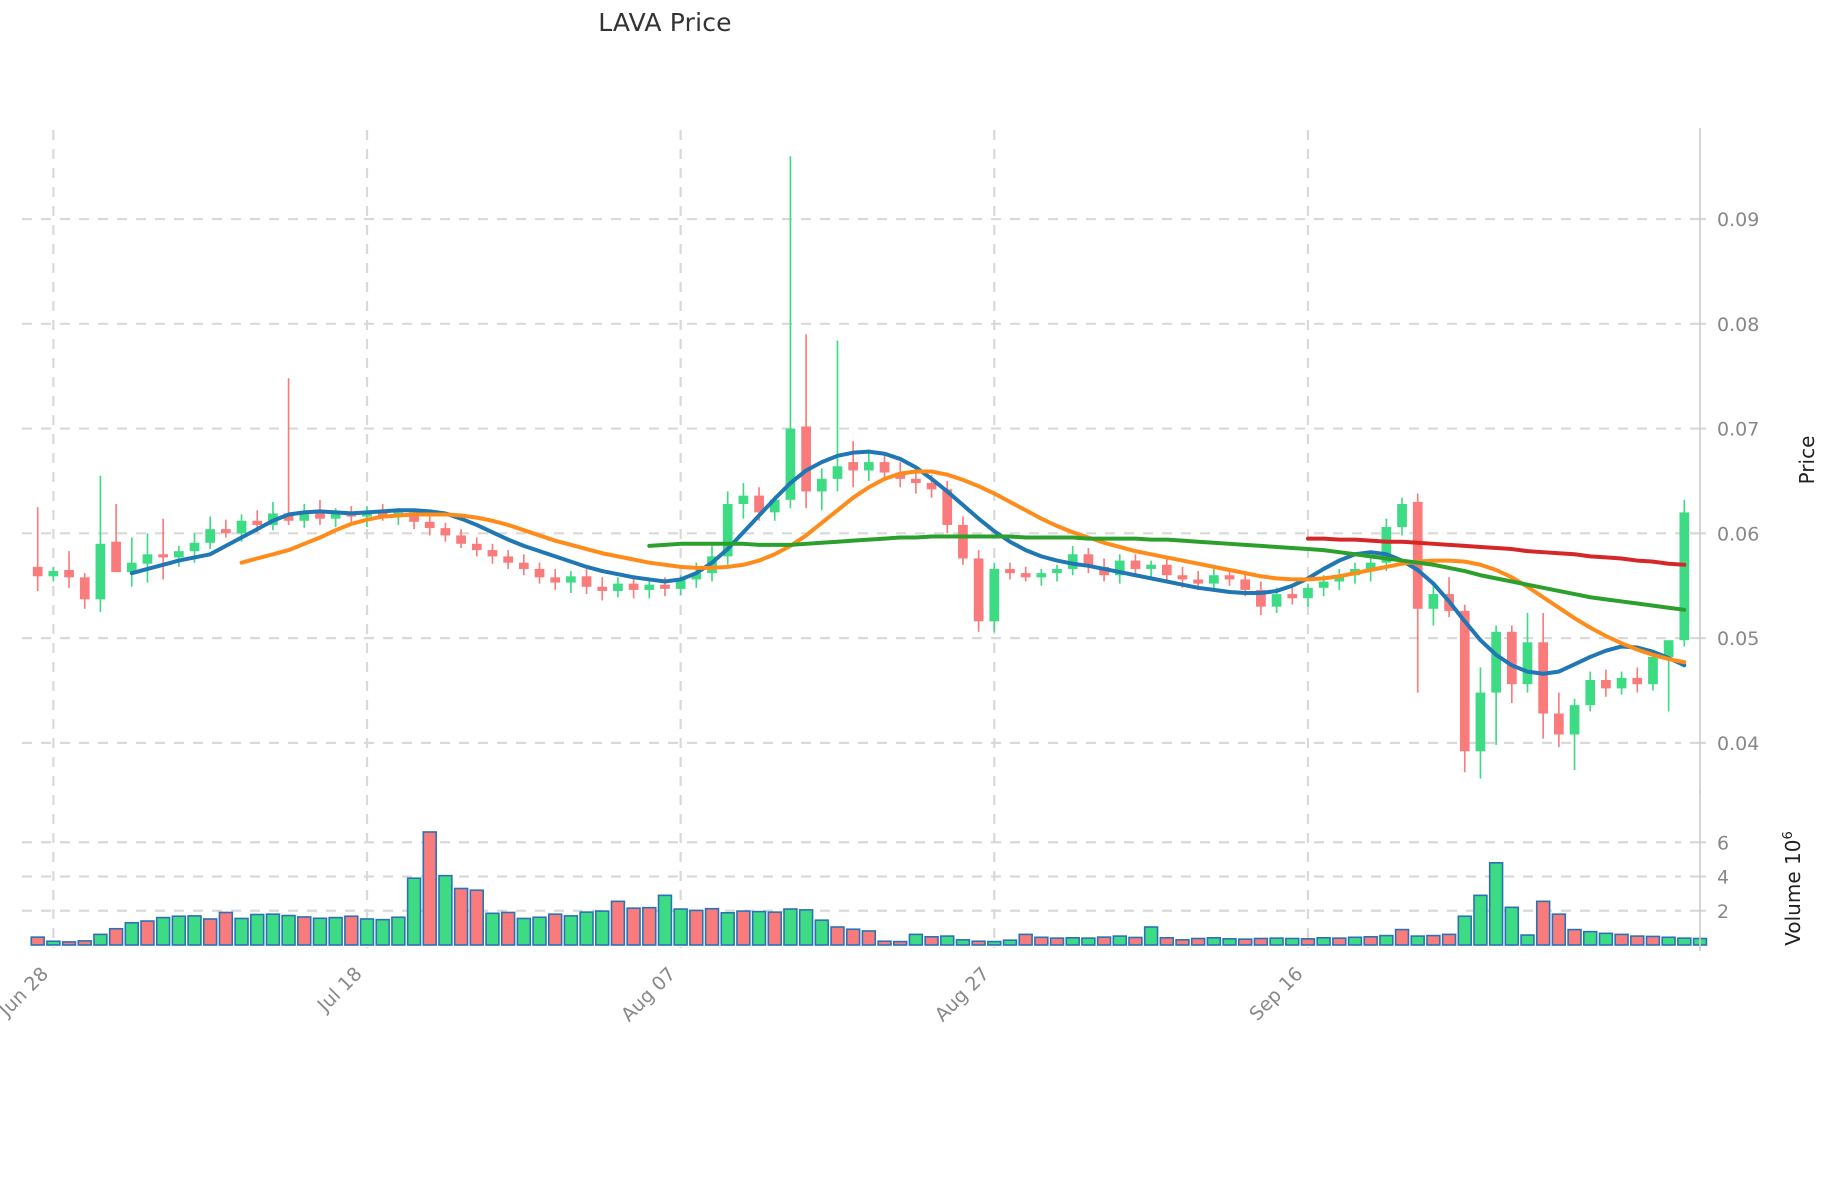 This screenshot has width=1847, height=1202. Describe the element at coordinates (962, 994) in the screenshot. I see `date-tick-label: Aug 27` at that location.